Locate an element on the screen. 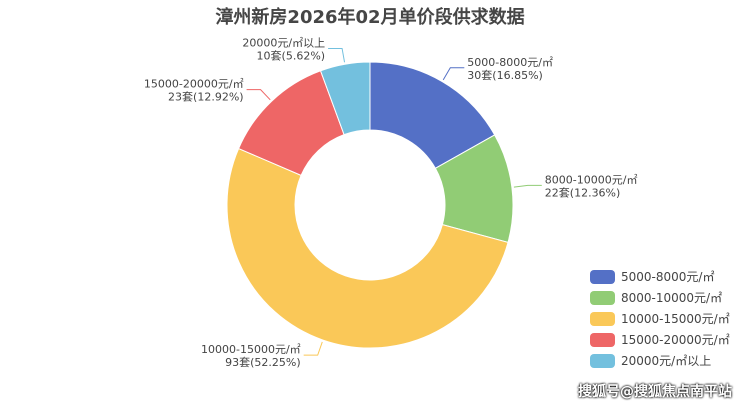 This screenshot has width=740, height=407. legend-item: 10000-15000元/㎡ is located at coordinates (660, 318).